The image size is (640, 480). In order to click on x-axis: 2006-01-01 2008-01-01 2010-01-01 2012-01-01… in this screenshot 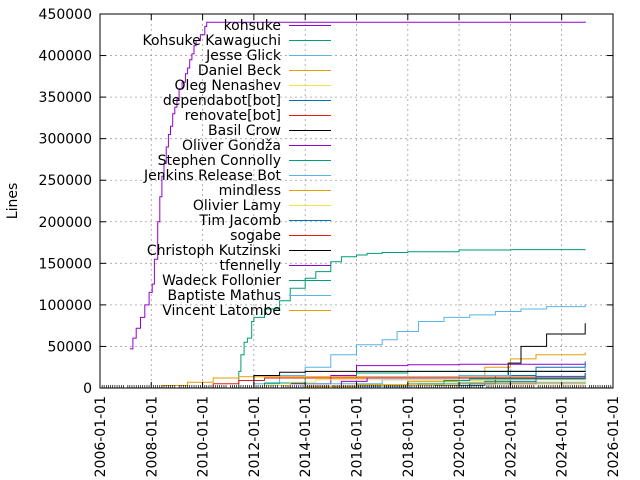, I will do `click(357, 436)`.